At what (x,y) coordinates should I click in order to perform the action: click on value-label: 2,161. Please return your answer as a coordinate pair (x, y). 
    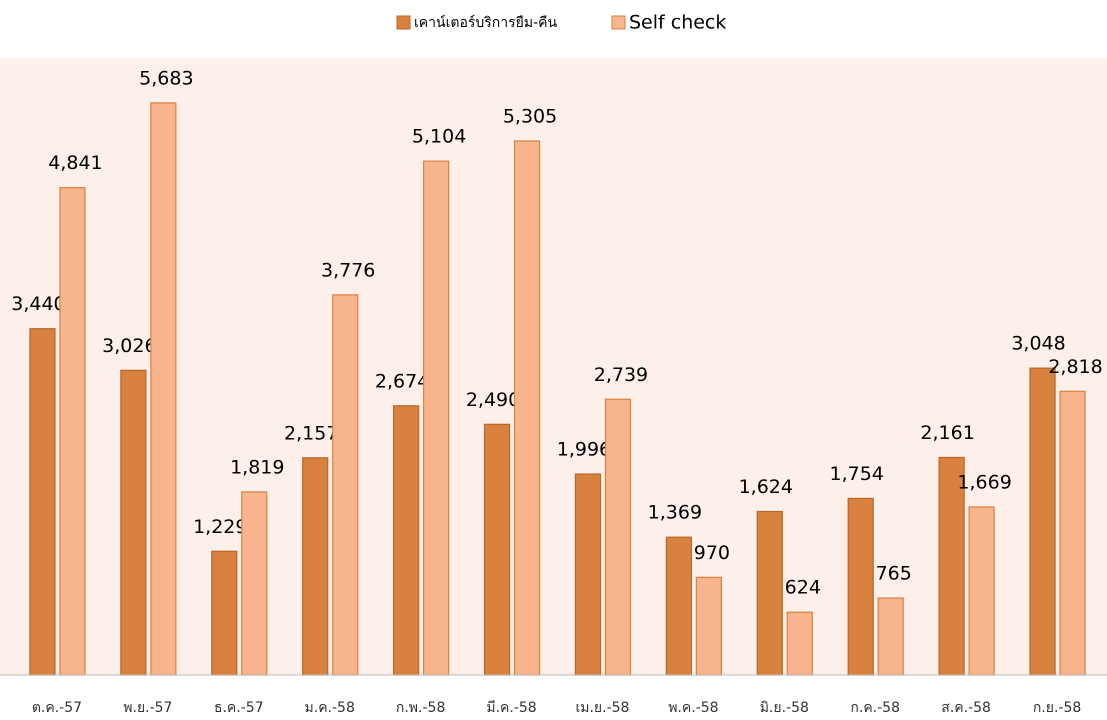
    Looking at the image, I should click on (947, 433).